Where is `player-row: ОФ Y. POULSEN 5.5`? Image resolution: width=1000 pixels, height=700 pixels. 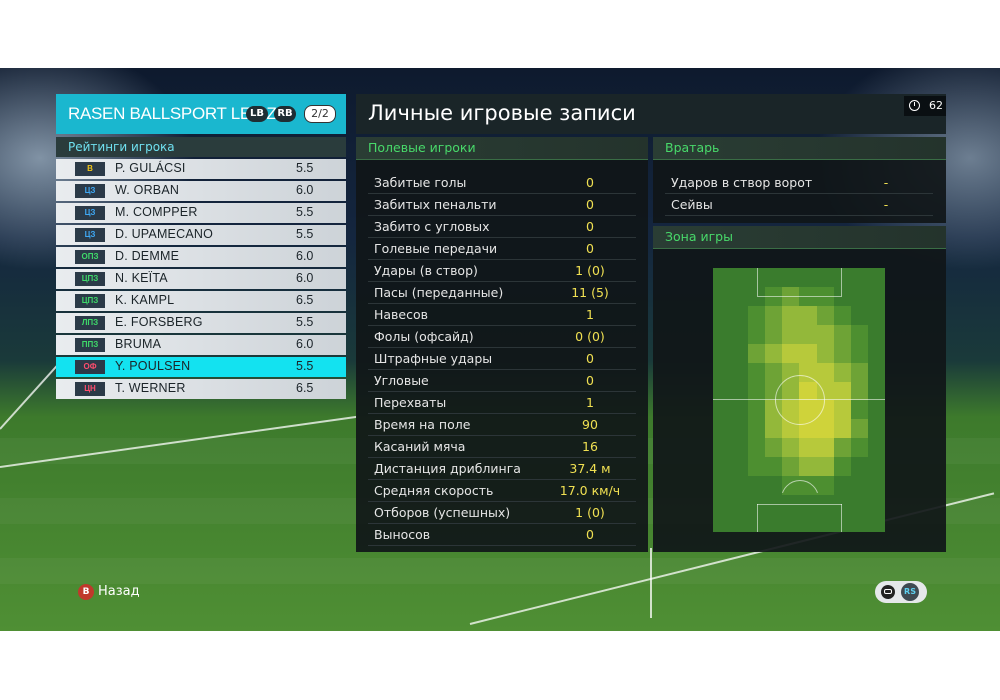
player-row: ОФ Y. POULSEN 5.5 is located at coordinates (201, 367).